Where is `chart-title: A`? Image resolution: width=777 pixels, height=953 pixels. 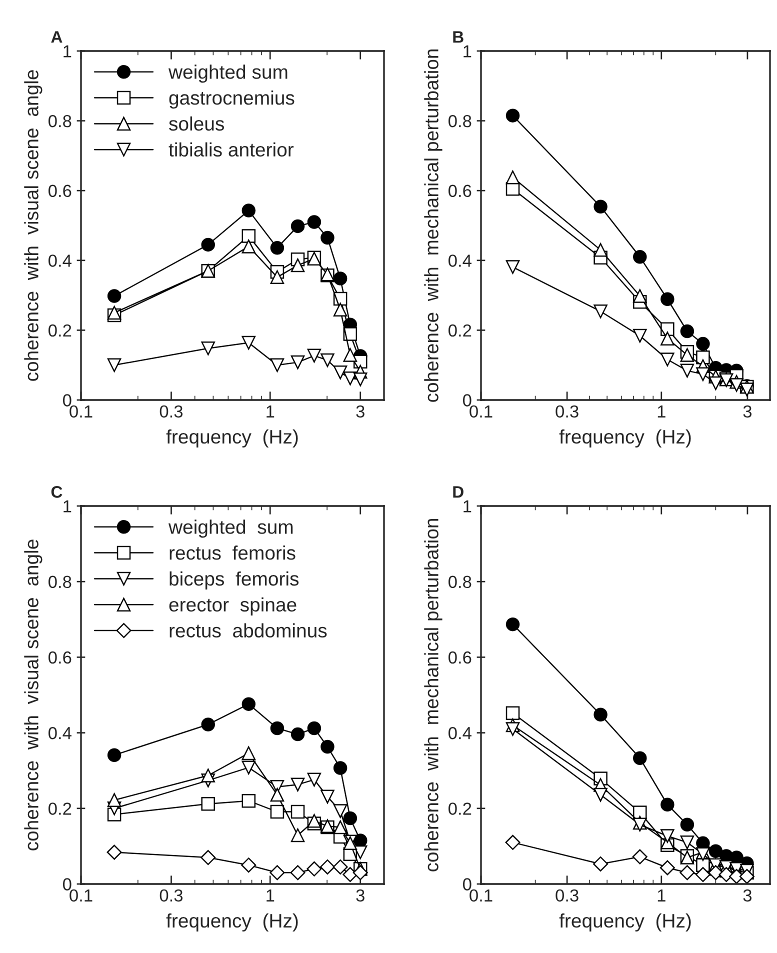 chart-title: A is located at coordinates (56, 37).